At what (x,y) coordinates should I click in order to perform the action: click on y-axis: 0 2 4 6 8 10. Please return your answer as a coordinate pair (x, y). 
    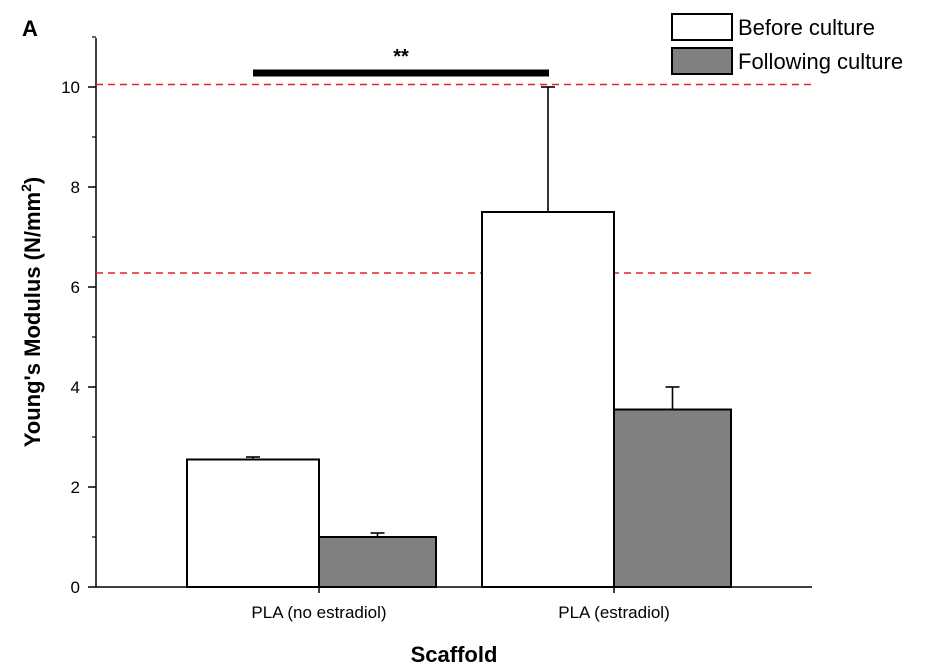
    Looking at the image, I should click on (79, 316).